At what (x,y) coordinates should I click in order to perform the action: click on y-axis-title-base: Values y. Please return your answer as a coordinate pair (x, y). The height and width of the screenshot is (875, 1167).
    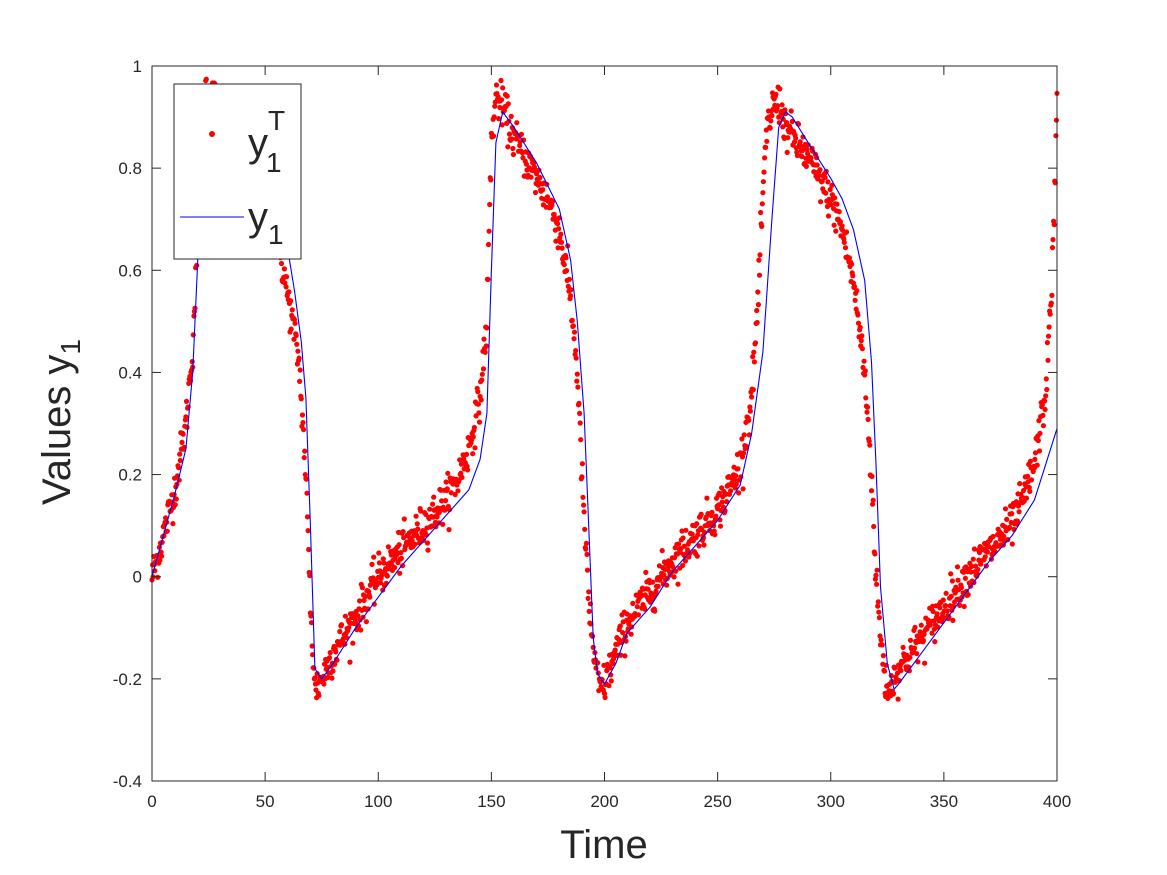
    Looking at the image, I should click on (57, 430).